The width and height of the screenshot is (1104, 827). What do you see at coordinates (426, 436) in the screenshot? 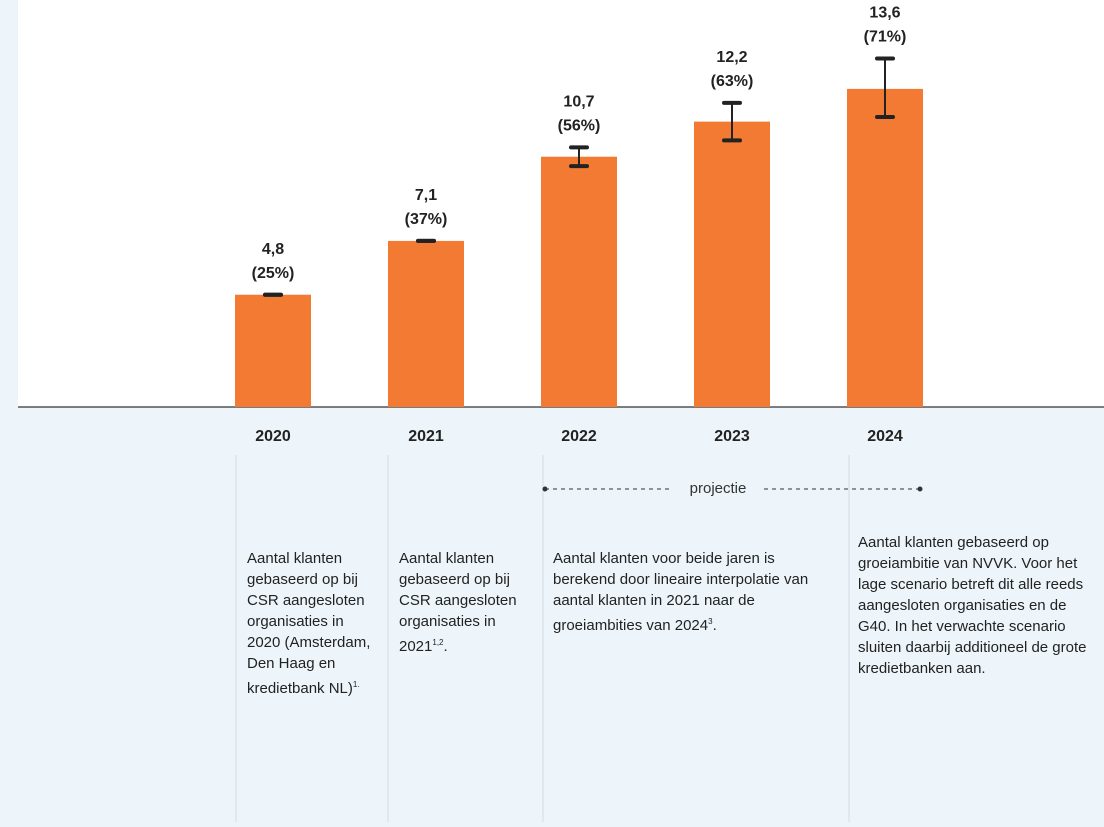
I see `x-tick-label: 2021` at bounding box center [426, 436].